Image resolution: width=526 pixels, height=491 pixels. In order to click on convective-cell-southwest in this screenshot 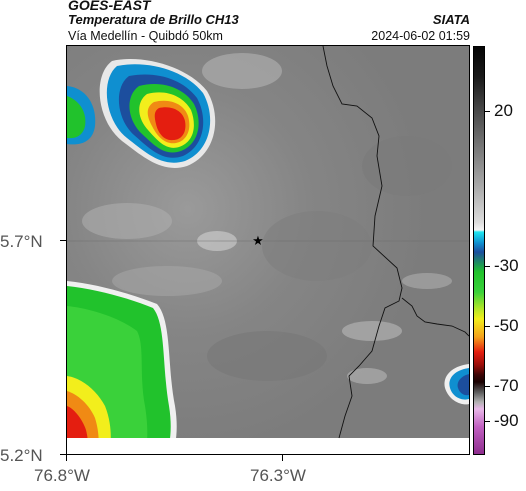, I will do `click(122, 367)`.